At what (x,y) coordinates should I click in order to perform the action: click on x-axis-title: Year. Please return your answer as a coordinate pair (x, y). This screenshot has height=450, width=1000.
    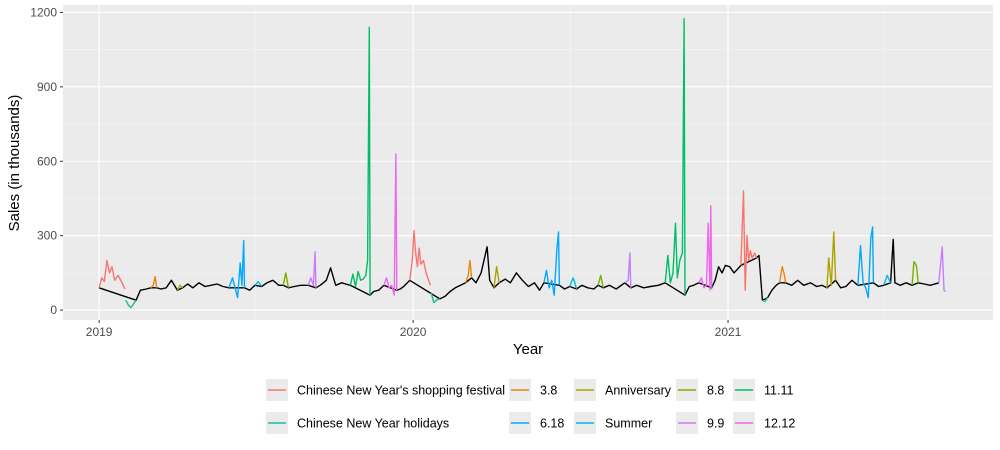
    Looking at the image, I should click on (528, 349).